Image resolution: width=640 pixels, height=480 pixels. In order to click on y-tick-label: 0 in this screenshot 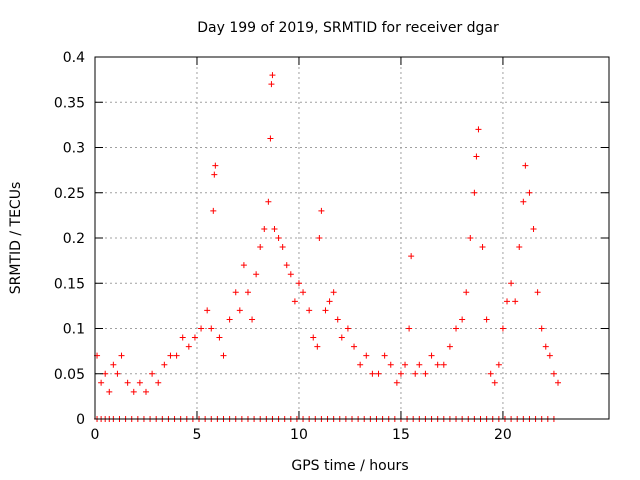, I will do `click(80, 420)`.